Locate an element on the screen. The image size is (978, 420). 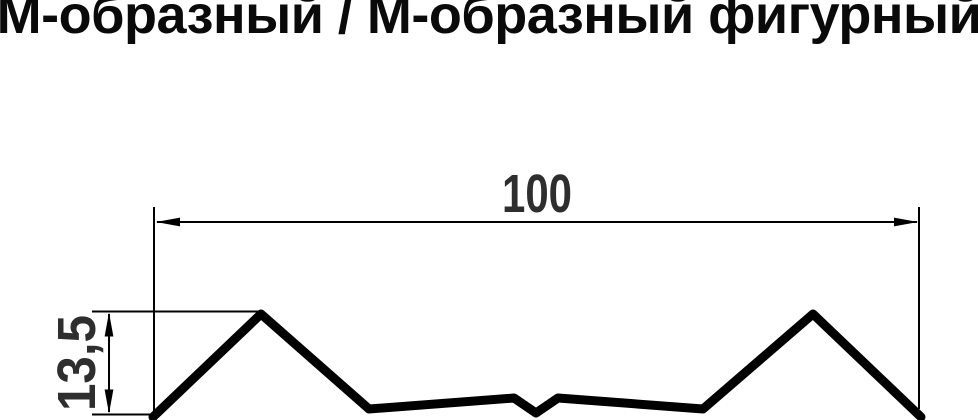
width-arrow-left-icon is located at coordinates (168, 222).